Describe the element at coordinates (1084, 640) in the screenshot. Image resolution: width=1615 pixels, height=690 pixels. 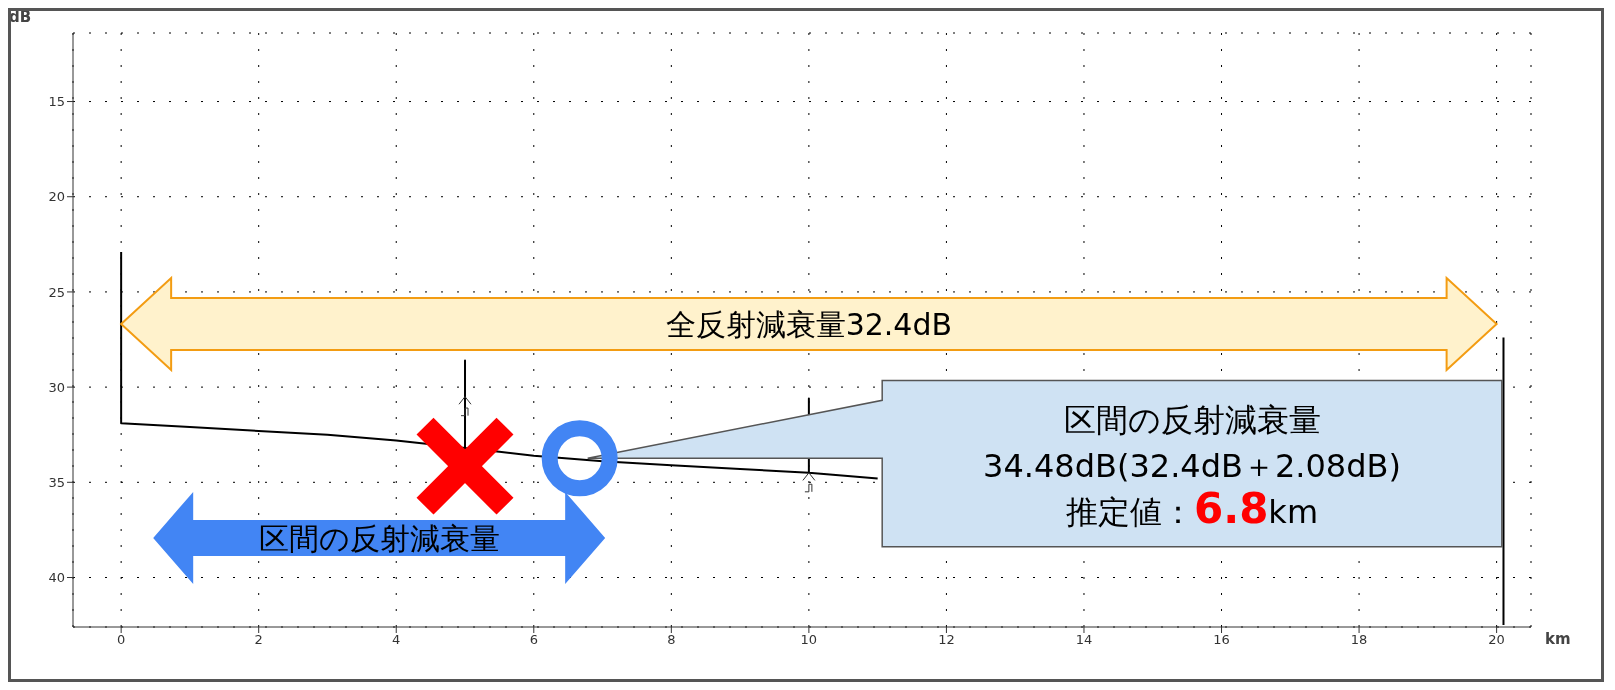
I see `x-tick-label: 14` at that location.